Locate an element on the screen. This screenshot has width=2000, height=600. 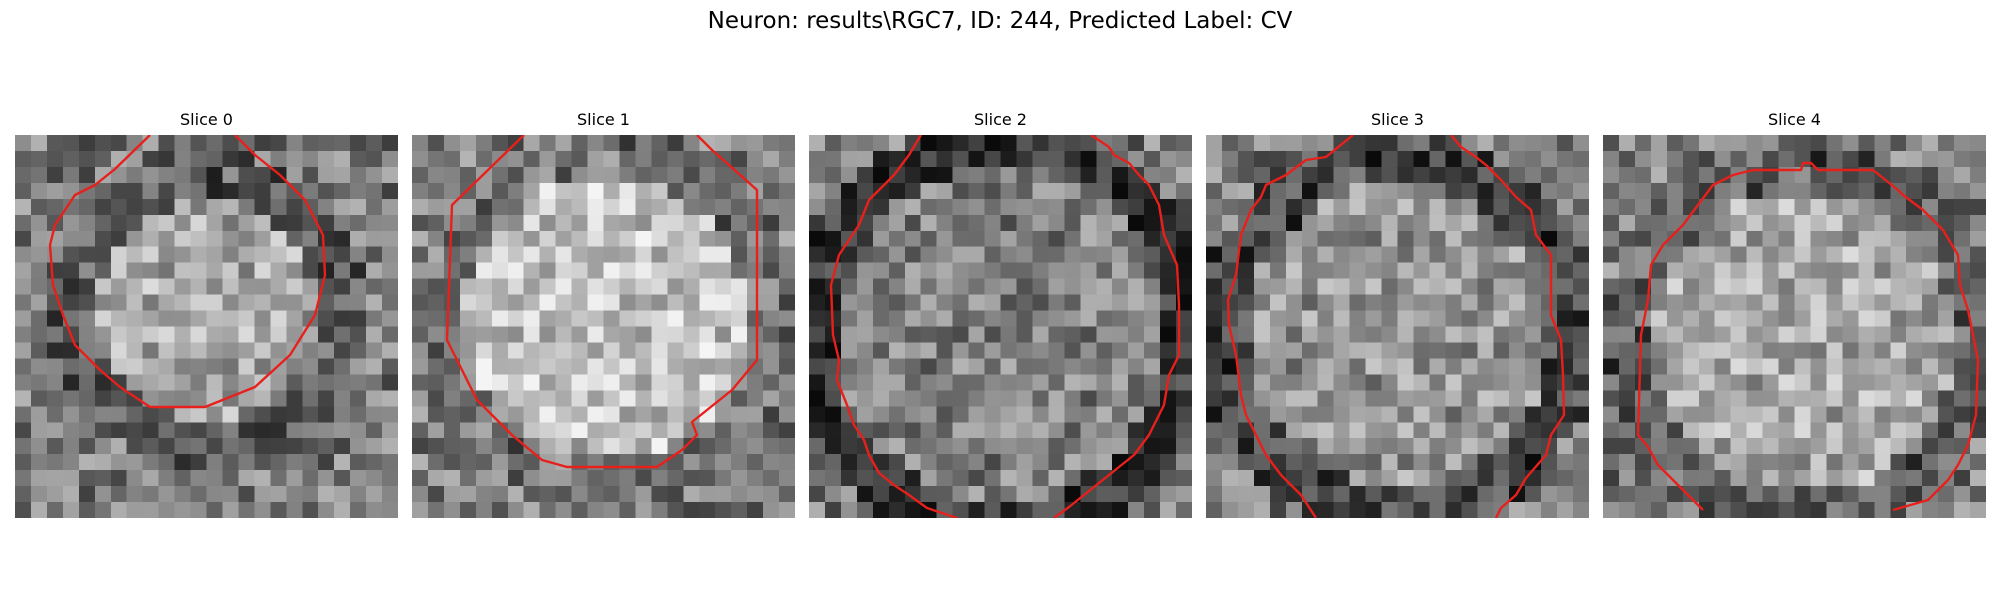
slice-panel-4: Slice 4 is located at coordinates (1794, 314).